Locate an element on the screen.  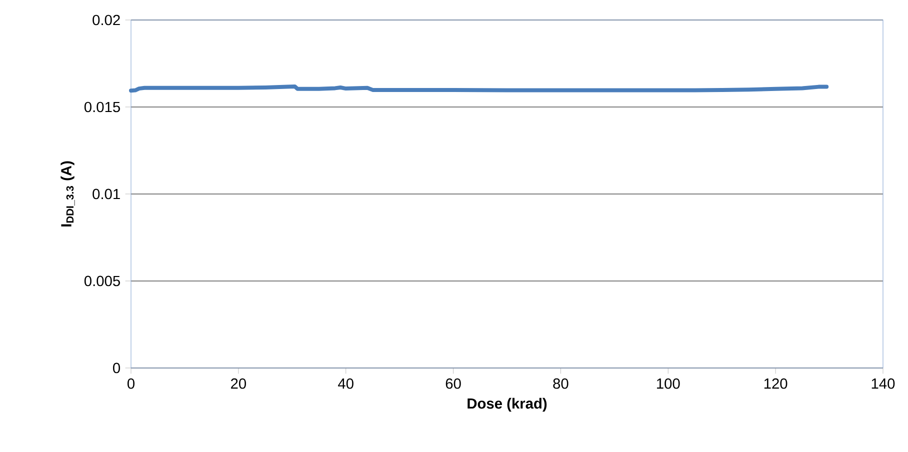
y-tick-label: 0.01 is located at coordinates (106, 194).